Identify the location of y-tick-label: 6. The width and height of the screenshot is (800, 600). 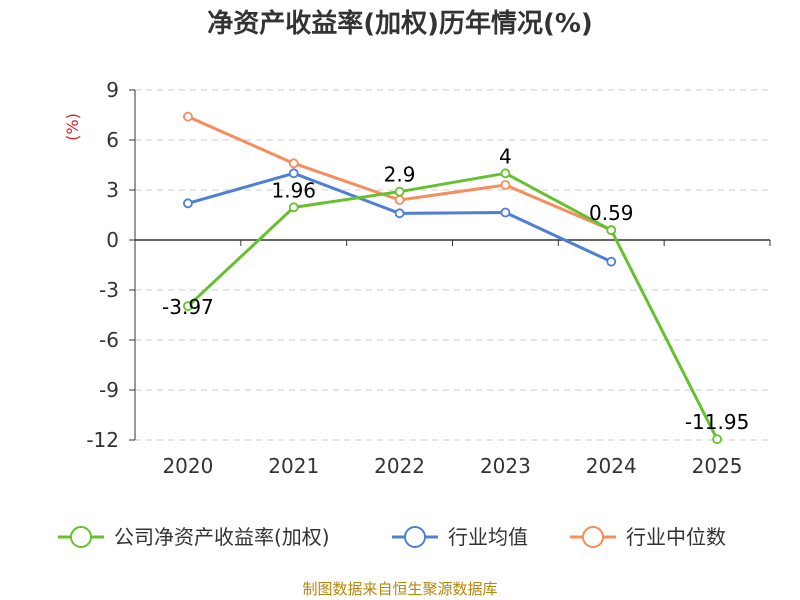
(112, 140).